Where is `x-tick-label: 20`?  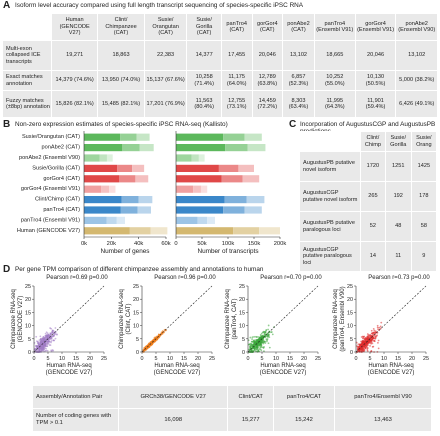 x-tick-label: 20 is located at coordinates (412, 359).